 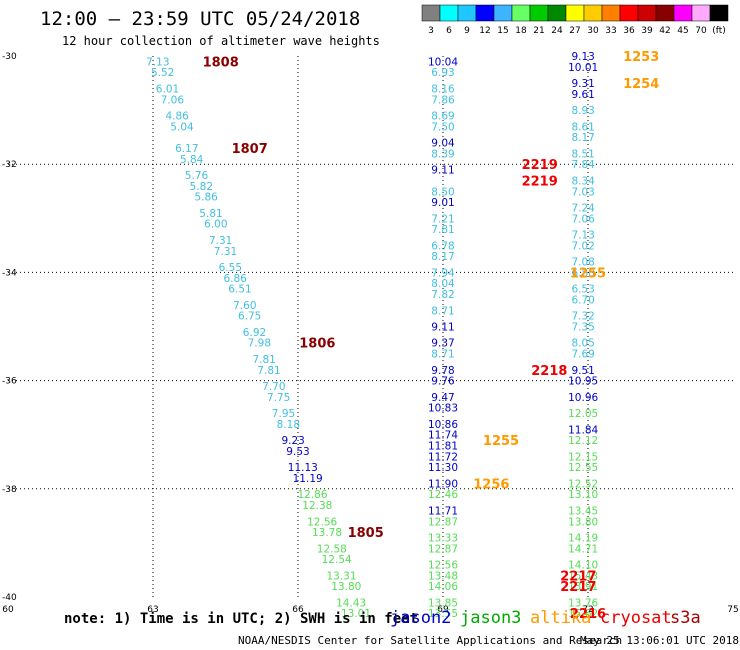 I want to click on wave-height-value: 8.17, so click(x=442, y=257).